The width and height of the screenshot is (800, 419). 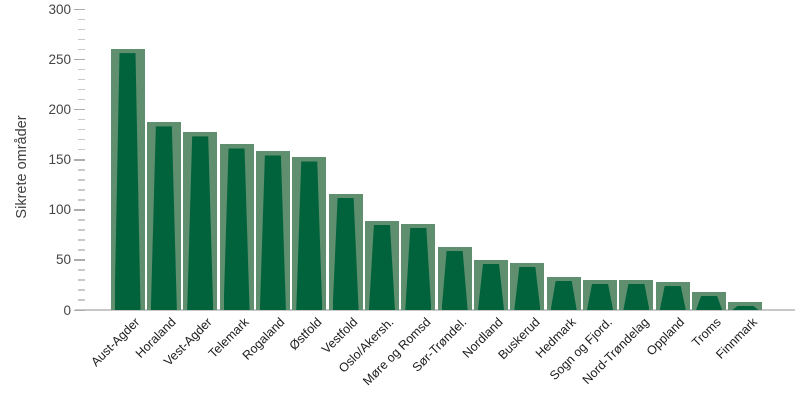 What do you see at coordinates (59, 159) in the screenshot?
I see `y-tick-label: 150` at bounding box center [59, 159].